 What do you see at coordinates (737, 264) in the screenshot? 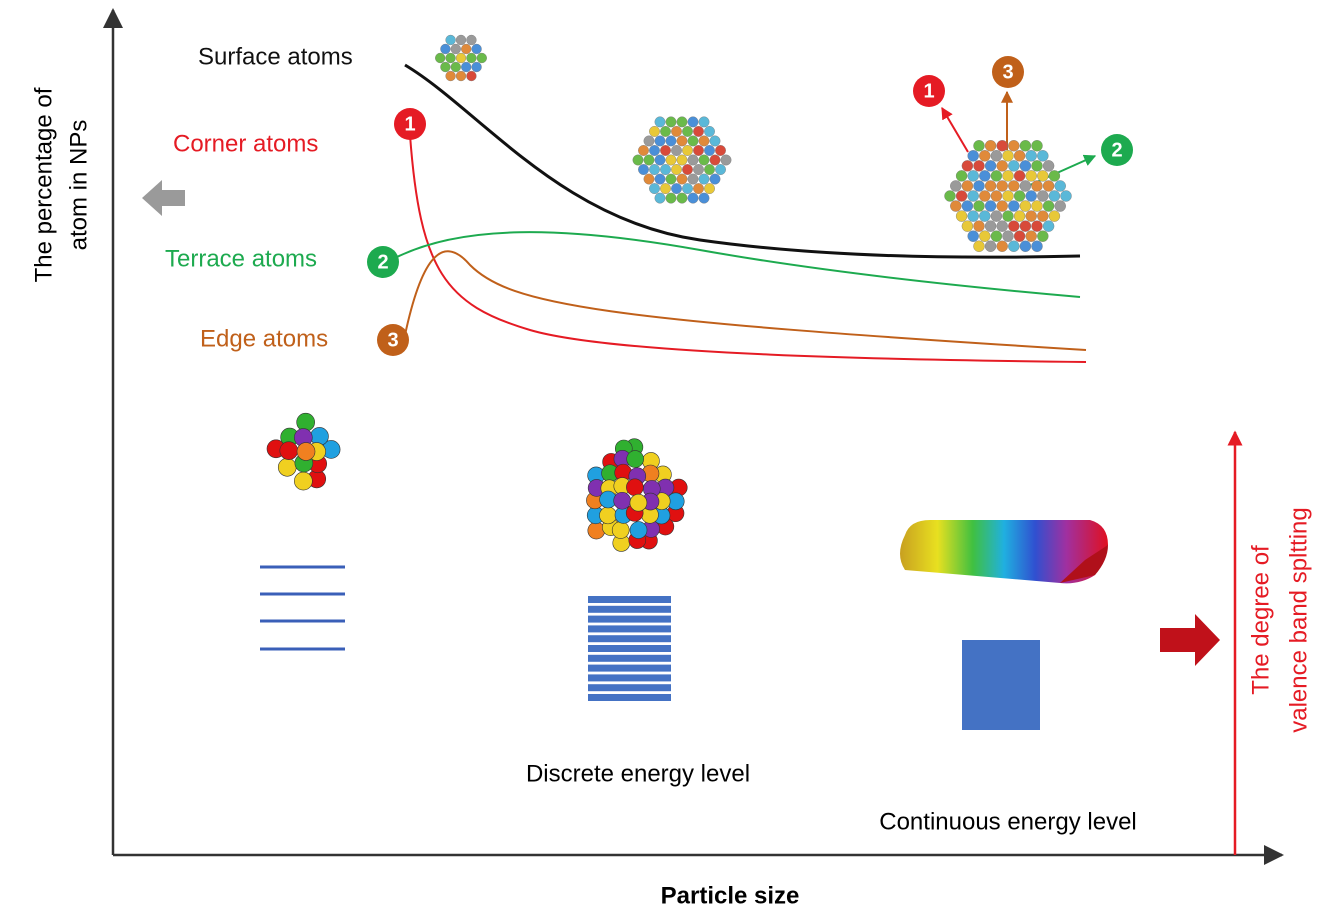
I see `terrace-curve` at bounding box center [737, 264].